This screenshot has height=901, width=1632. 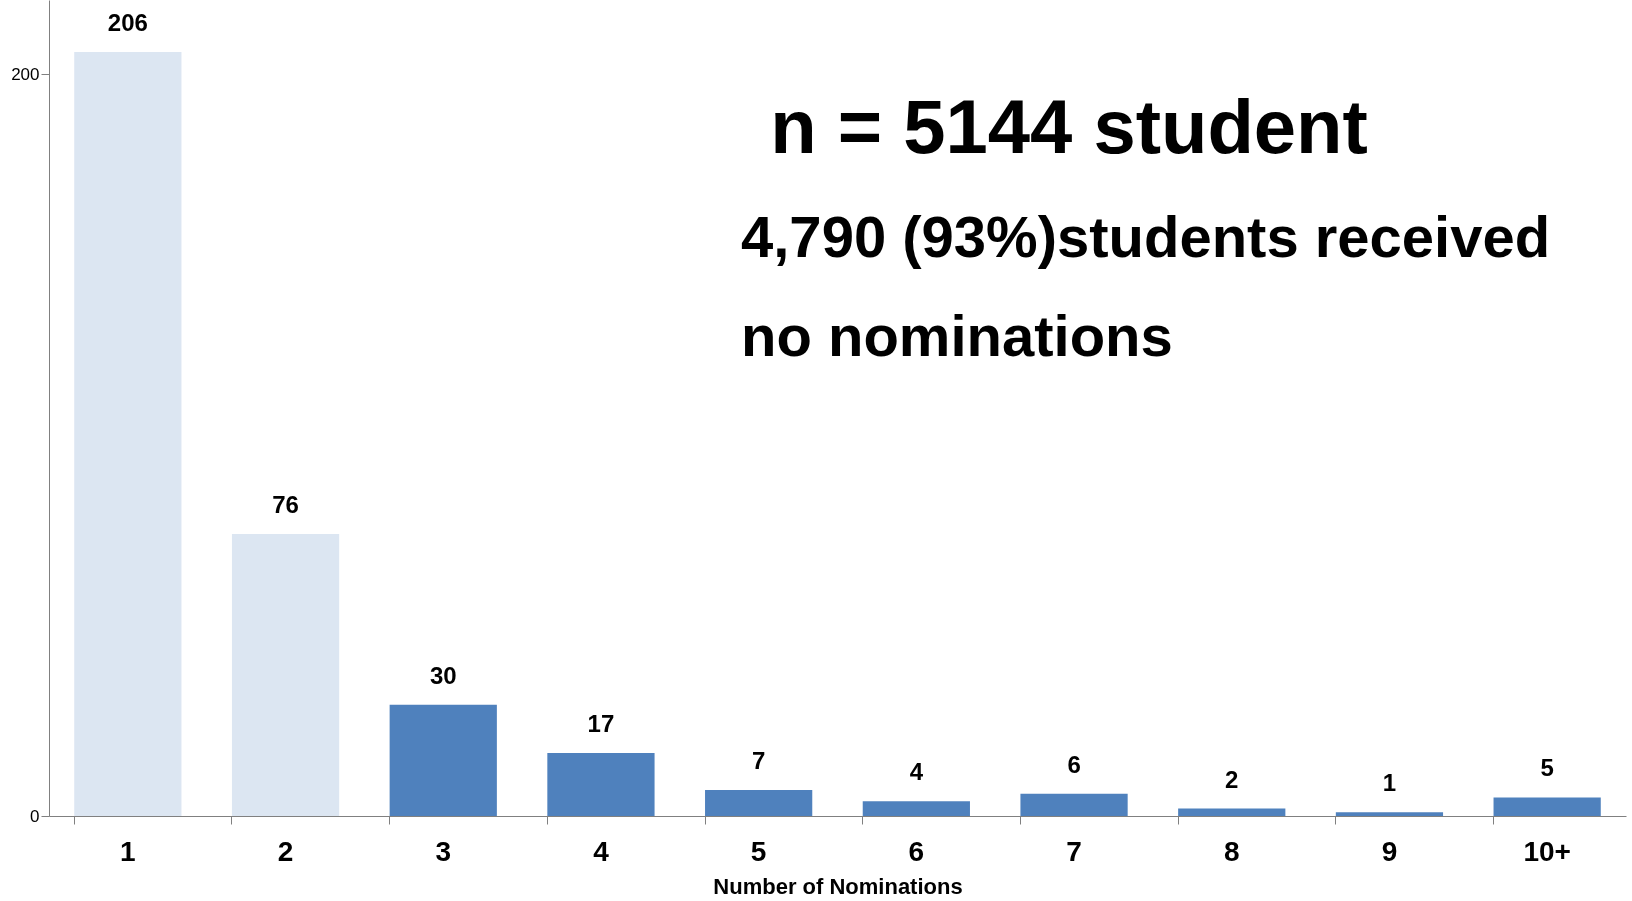 I want to click on x-tick-label: 2, so click(x=285, y=851).